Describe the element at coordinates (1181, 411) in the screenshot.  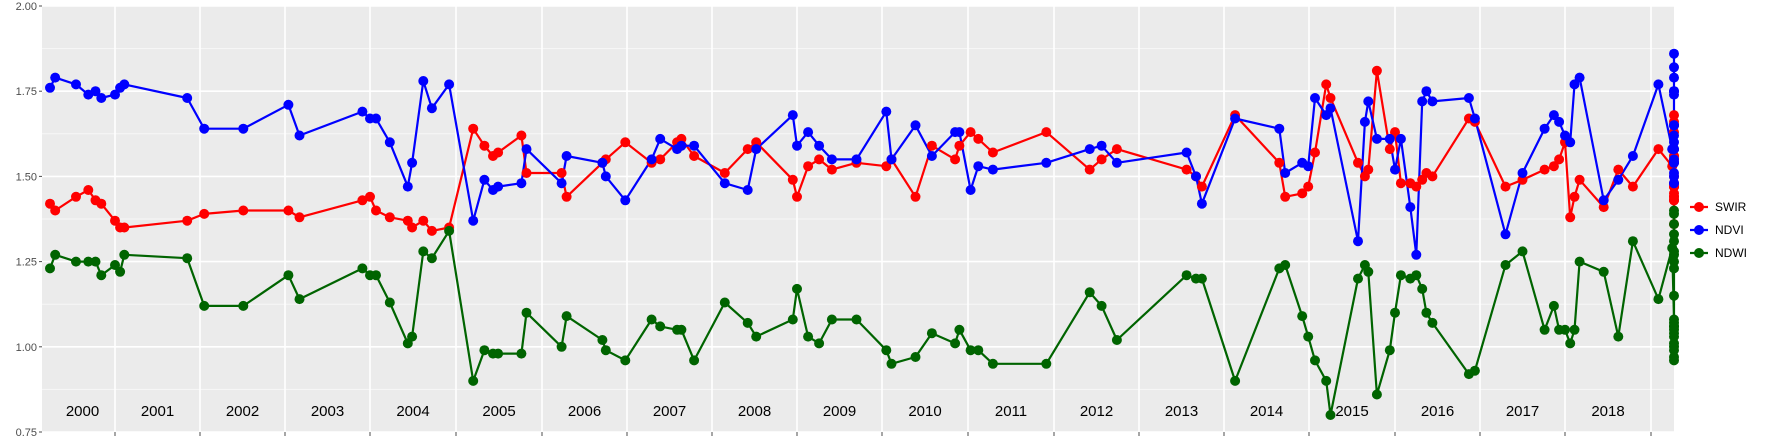
I see `year-label: 2013` at that location.